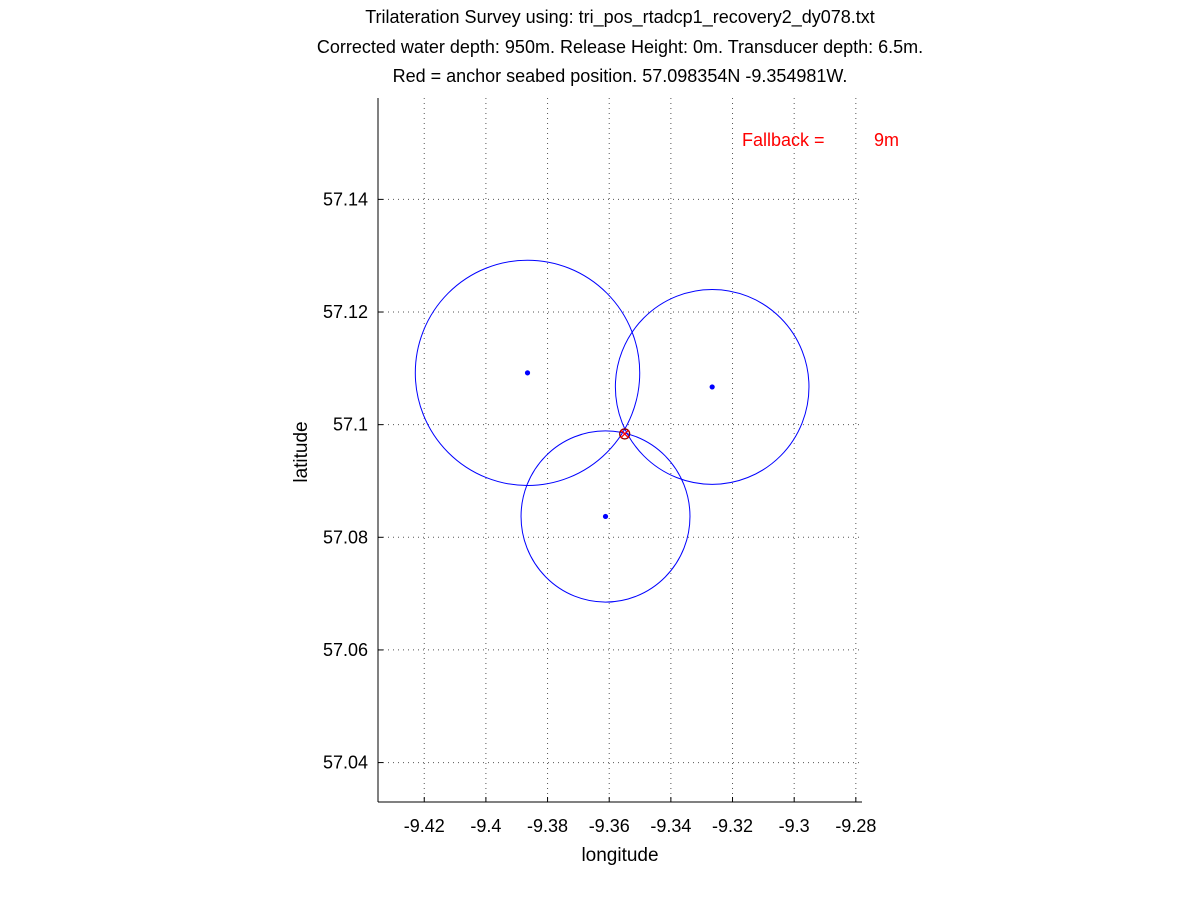 This screenshot has height=901, width=1200. I want to click on x-tick-label: -9.28, so click(855, 826).